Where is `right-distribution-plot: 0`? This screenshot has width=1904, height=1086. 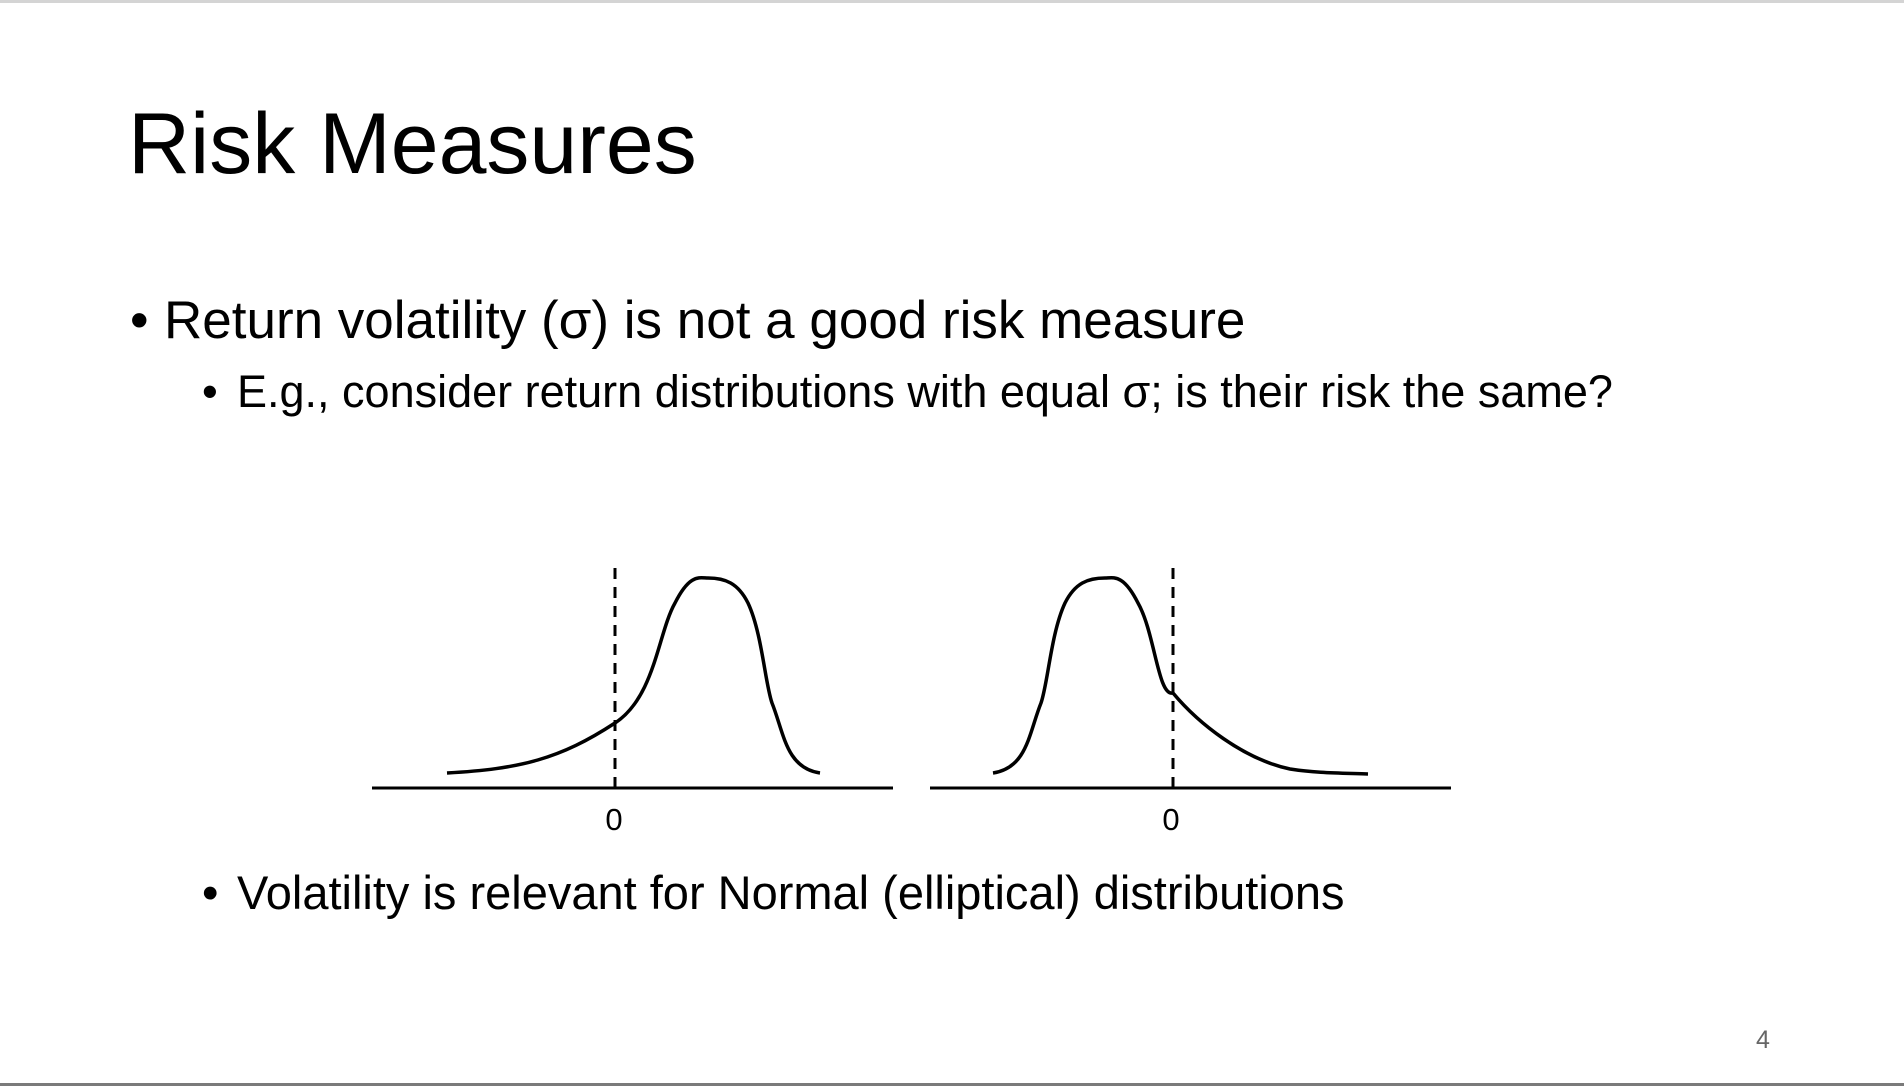
right-distribution-plot: 0 is located at coordinates (1190, 702).